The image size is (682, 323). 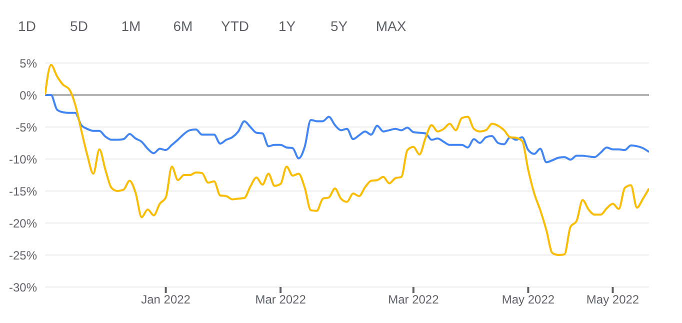 I want to click on x-tick-label: Jan 2022, so click(x=166, y=299).